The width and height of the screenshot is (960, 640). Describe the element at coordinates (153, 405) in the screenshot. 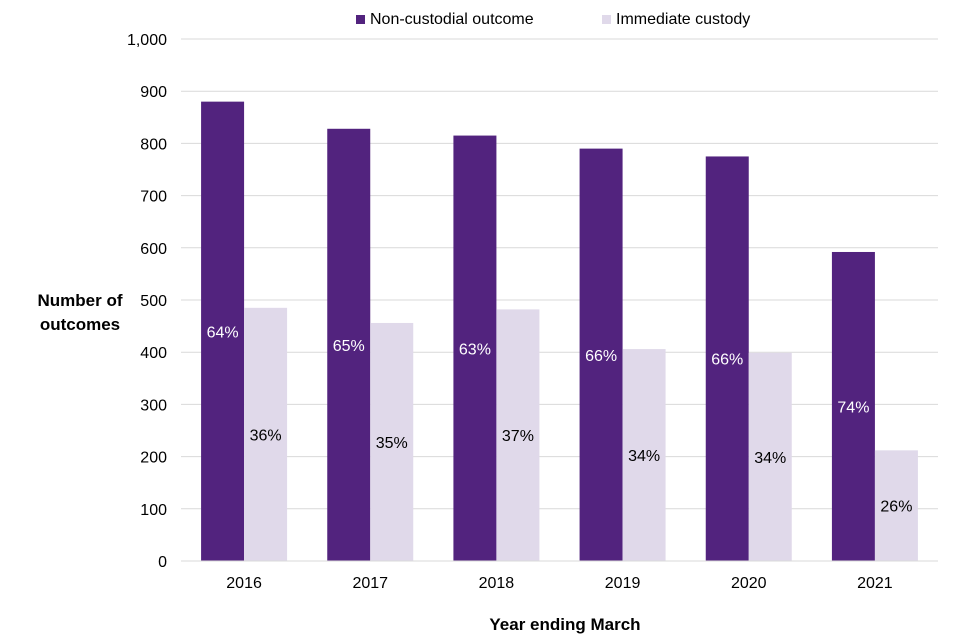

I see `y-tick-label: 300` at that location.